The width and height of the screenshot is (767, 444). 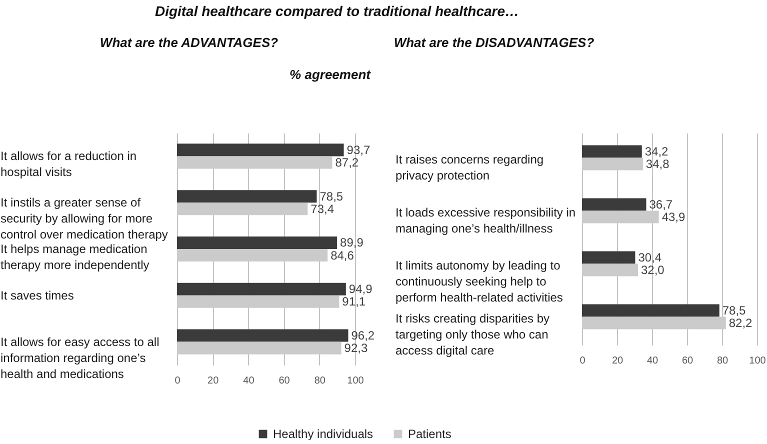 What do you see at coordinates (347, 162) in the screenshot?
I see `data-label: 87,2` at bounding box center [347, 162].